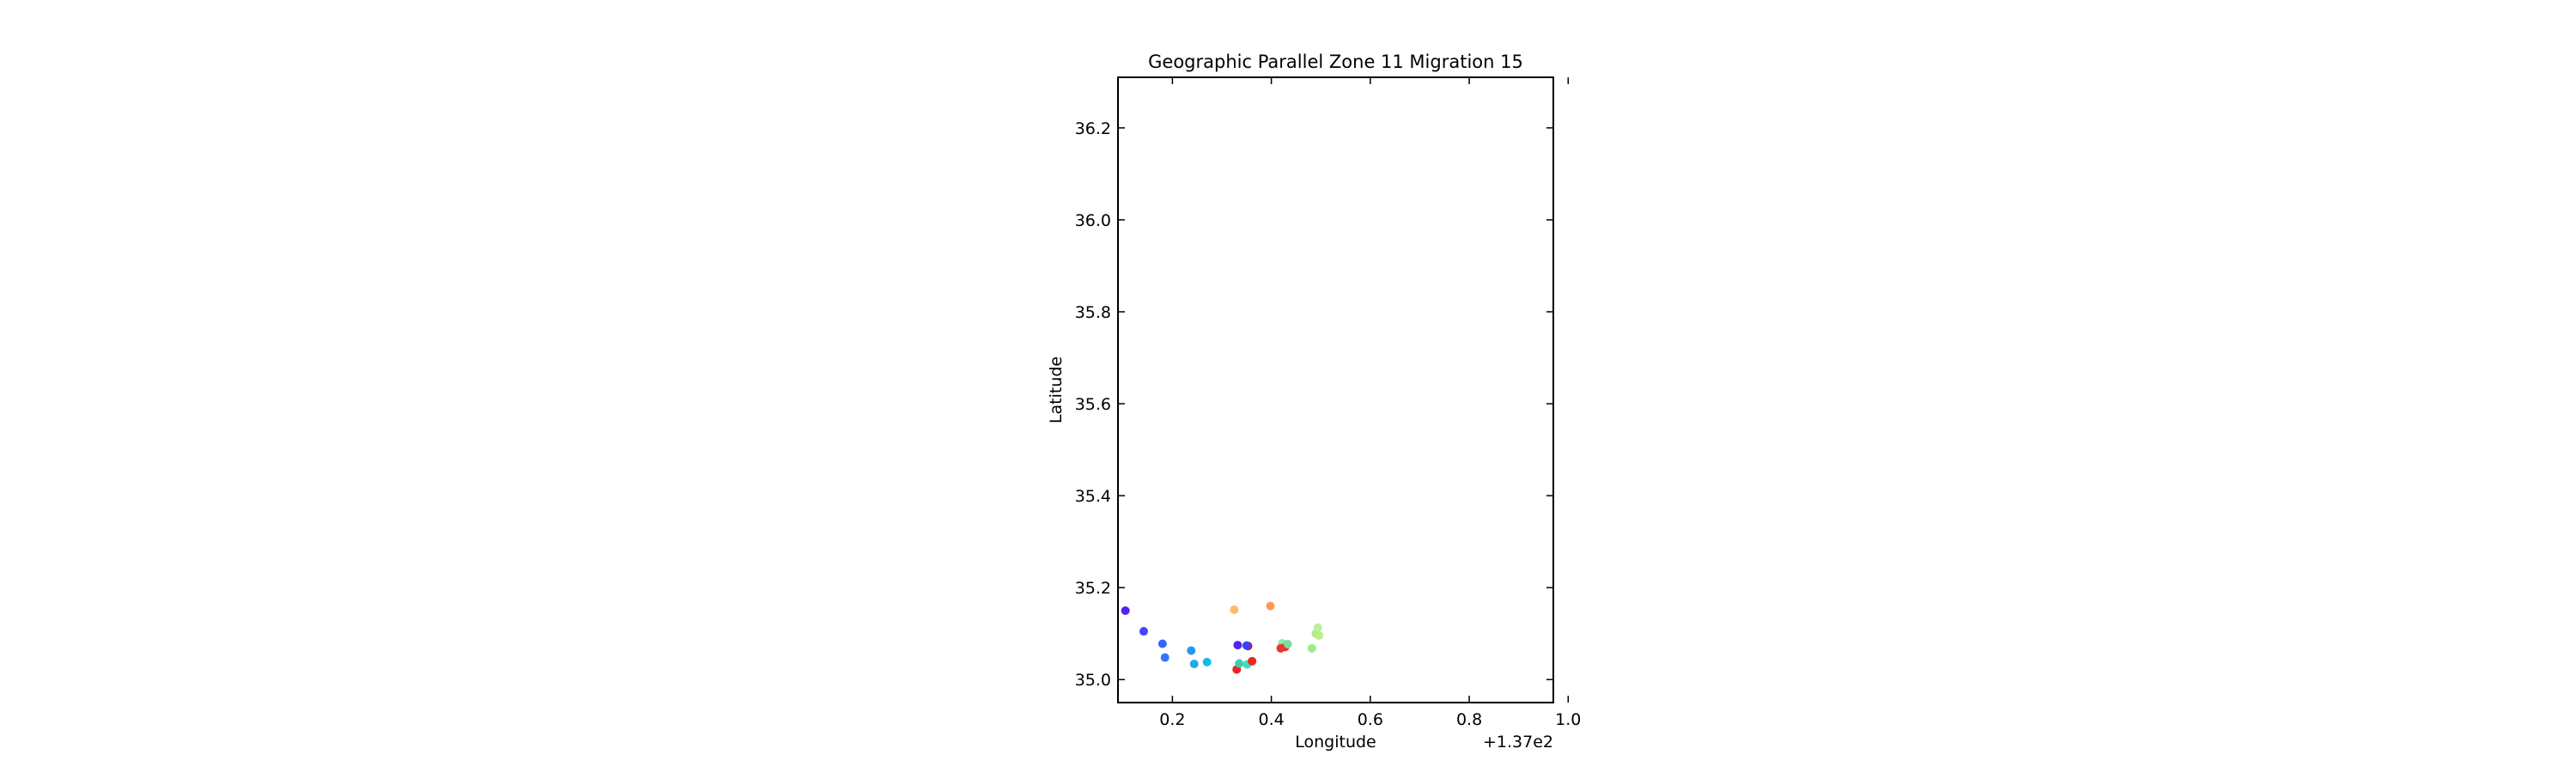 The image size is (2576, 773). Describe the element at coordinates (1371, 719) in the screenshot. I see `x-tick-label: 0.6` at that location.